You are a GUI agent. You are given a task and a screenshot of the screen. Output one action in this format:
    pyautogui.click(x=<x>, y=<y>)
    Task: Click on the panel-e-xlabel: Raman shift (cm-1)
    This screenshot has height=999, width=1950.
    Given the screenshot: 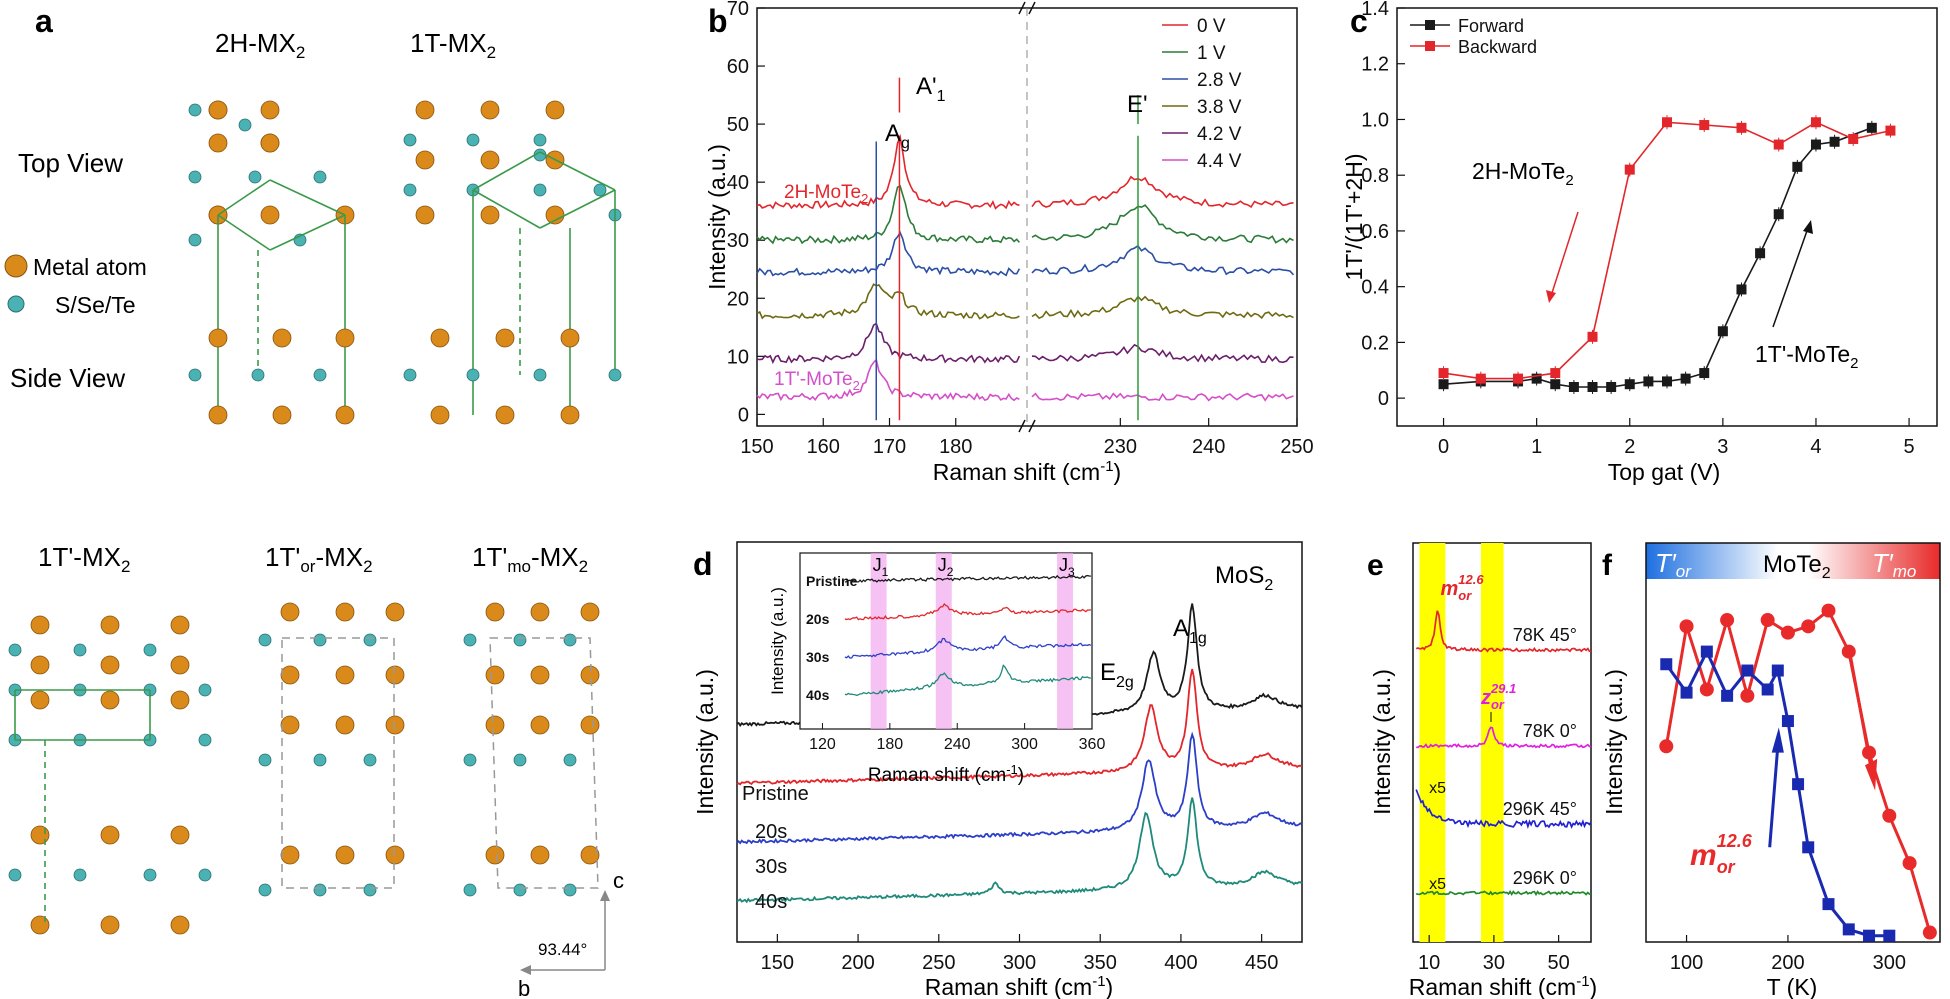 What is the action you would take?
    pyautogui.click(x=1503, y=986)
    